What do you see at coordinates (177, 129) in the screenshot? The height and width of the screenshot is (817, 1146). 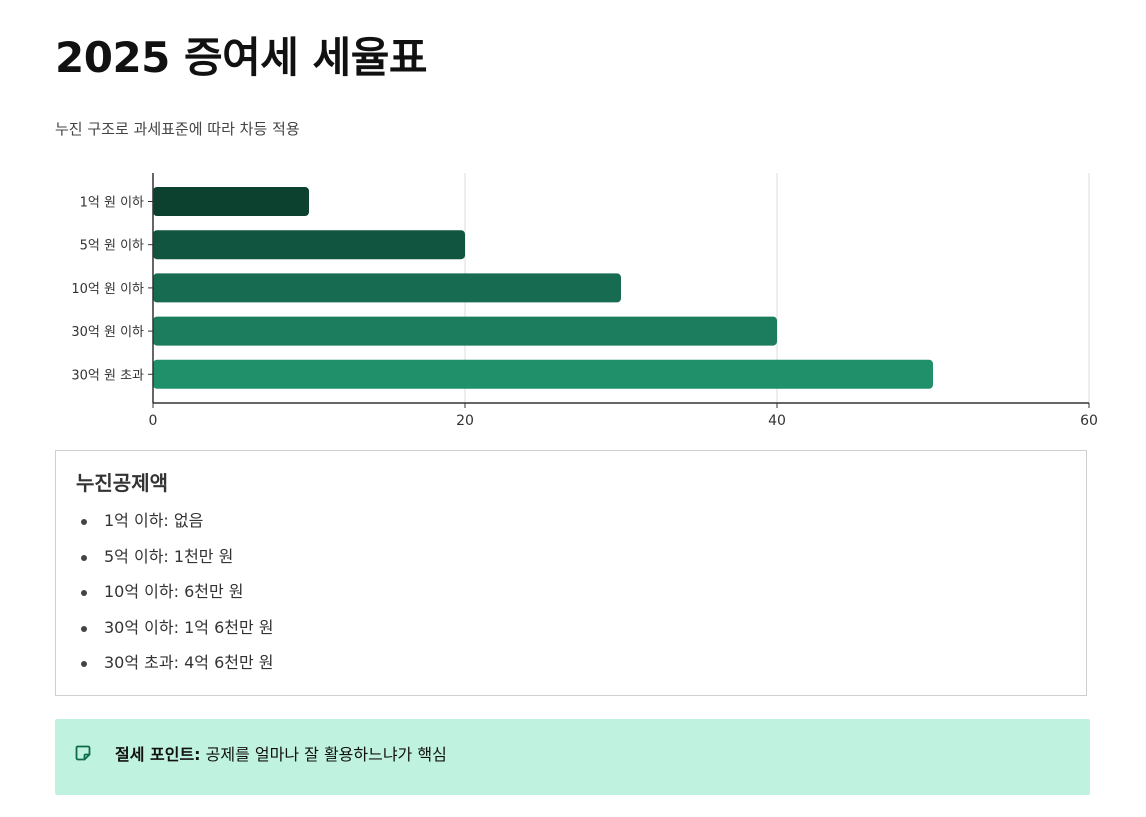 I see `page-subtitle: 누진 구조로 과세표준에 따라 차등 적용` at bounding box center [177, 129].